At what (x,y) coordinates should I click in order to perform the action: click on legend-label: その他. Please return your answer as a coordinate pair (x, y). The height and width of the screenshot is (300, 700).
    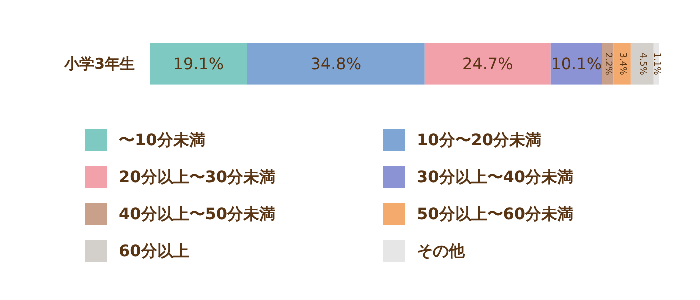
    Looking at the image, I should click on (441, 251).